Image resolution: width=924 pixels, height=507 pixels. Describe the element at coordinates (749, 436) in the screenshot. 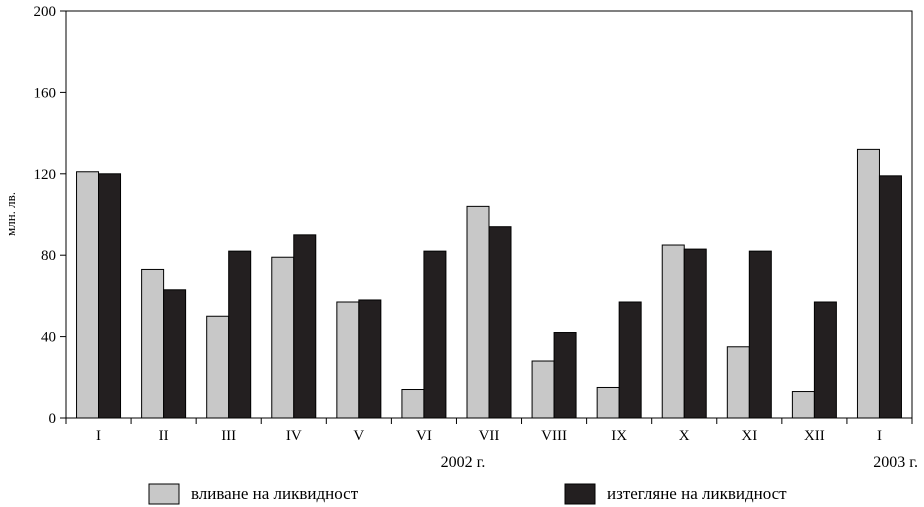

I see `x-tick-label: XI` at that location.